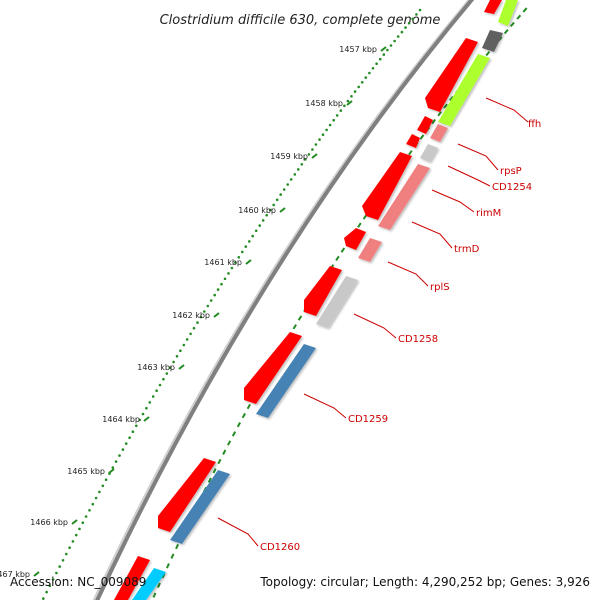 The width and height of the screenshot is (600, 600). Describe the element at coordinates (78, 582) in the screenshot. I see `accession-text: Accession: NC_009089` at that location.